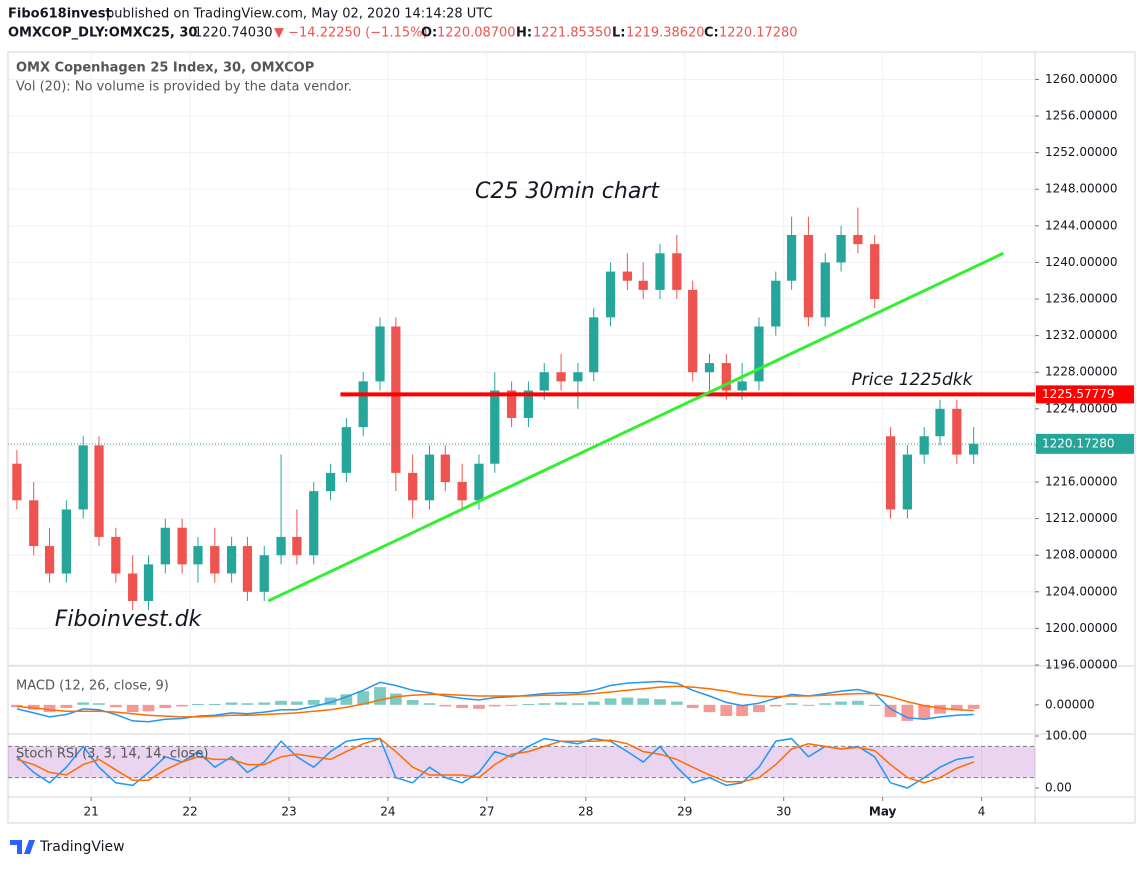 The height and width of the screenshot is (871, 1137). I want to click on y-tick-label: 1200.00000, so click(1081, 628).